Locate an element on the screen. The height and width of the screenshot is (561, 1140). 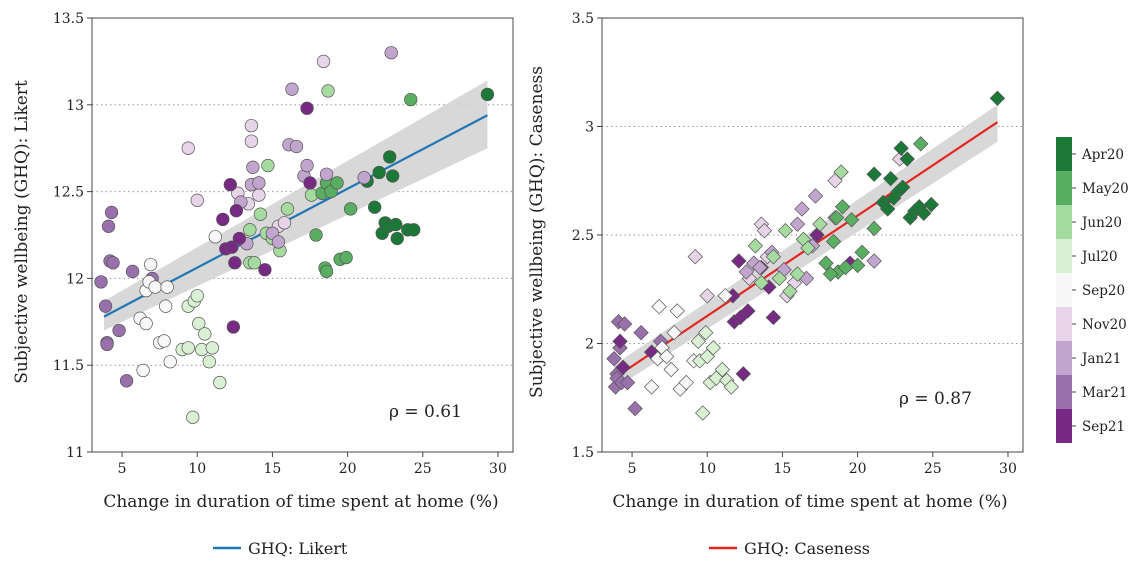
colorbar-label: Mar21 is located at coordinates (1105, 393).